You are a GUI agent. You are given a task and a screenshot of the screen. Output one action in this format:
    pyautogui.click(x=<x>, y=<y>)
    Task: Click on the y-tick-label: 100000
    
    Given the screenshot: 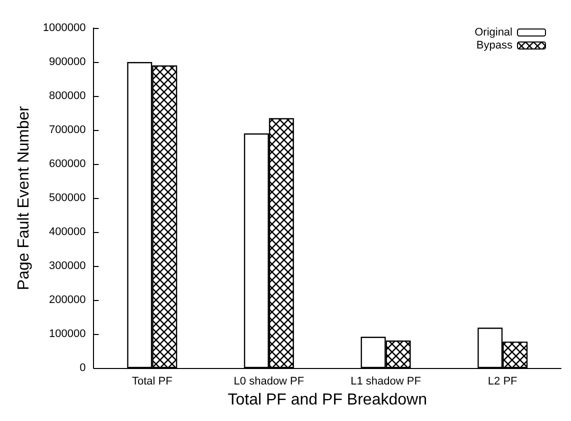 What is the action you would take?
    pyautogui.click(x=67, y=334)
    